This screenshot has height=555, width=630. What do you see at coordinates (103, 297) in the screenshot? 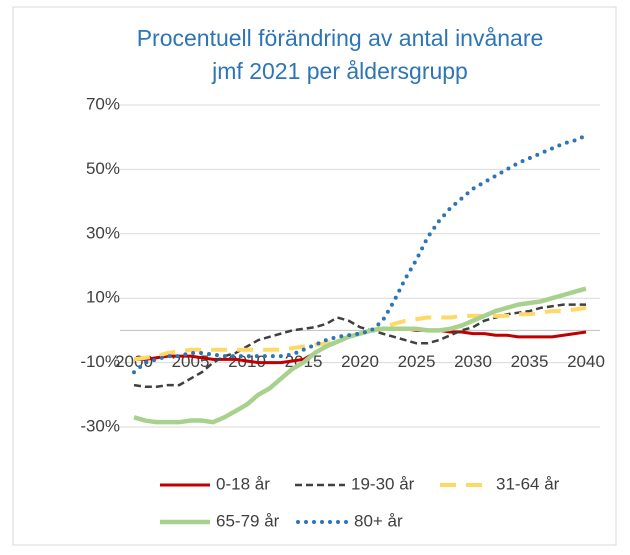
I see `y-tick-label: 10%` at bounding box center [103, 297].